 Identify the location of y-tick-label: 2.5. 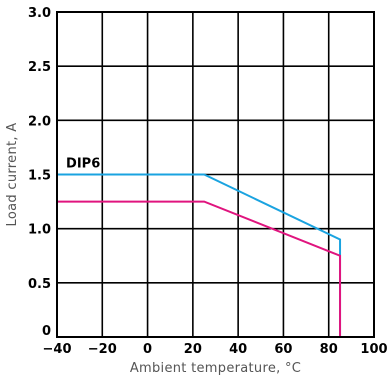
(39, 67).